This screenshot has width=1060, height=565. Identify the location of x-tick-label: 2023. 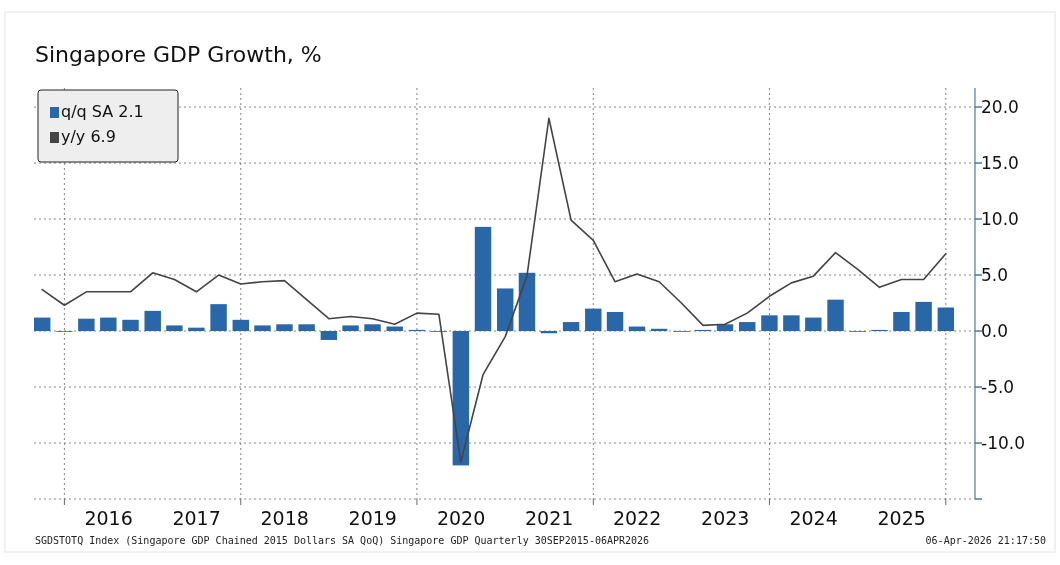
(725, 518).